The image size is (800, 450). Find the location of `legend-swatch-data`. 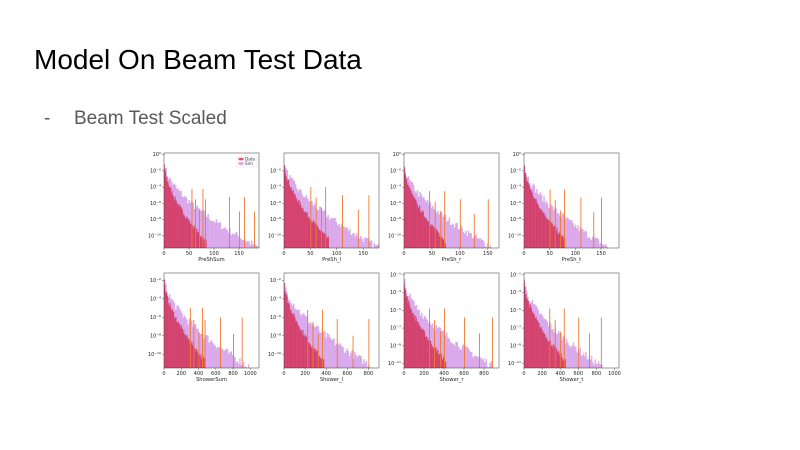

legend-swatch-data is located at coordinates (241, 159).